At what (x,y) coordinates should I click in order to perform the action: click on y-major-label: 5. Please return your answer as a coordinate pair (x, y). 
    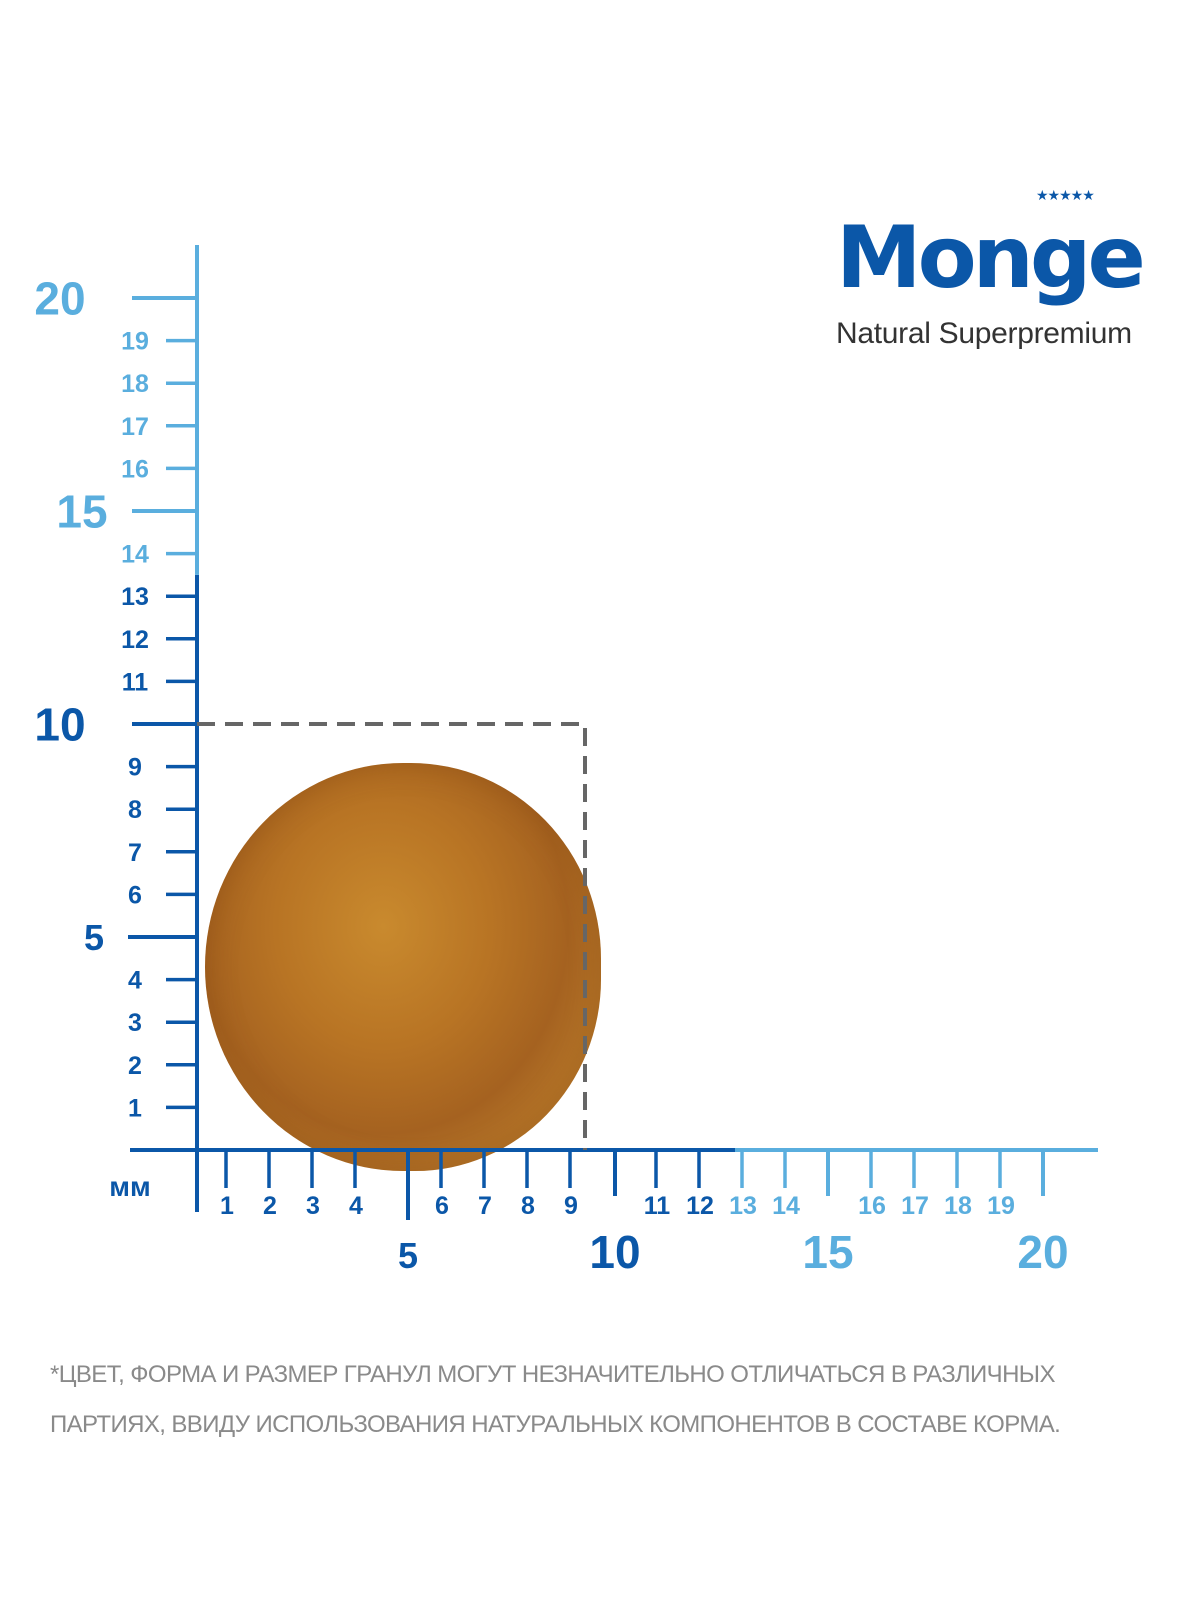
    Looking at the image, I should click on (94, 937).